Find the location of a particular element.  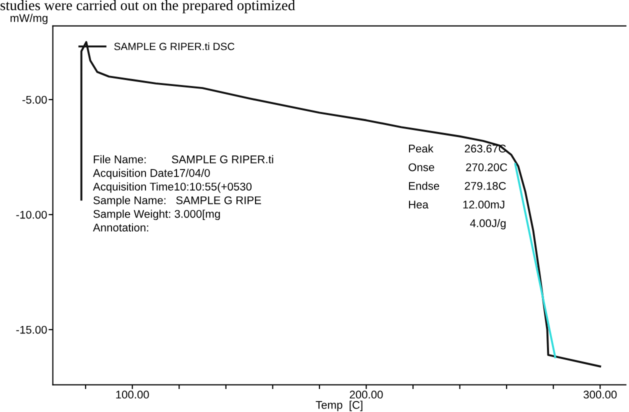

x-tick-label: 200.00 is located at coordinates (366, 394).